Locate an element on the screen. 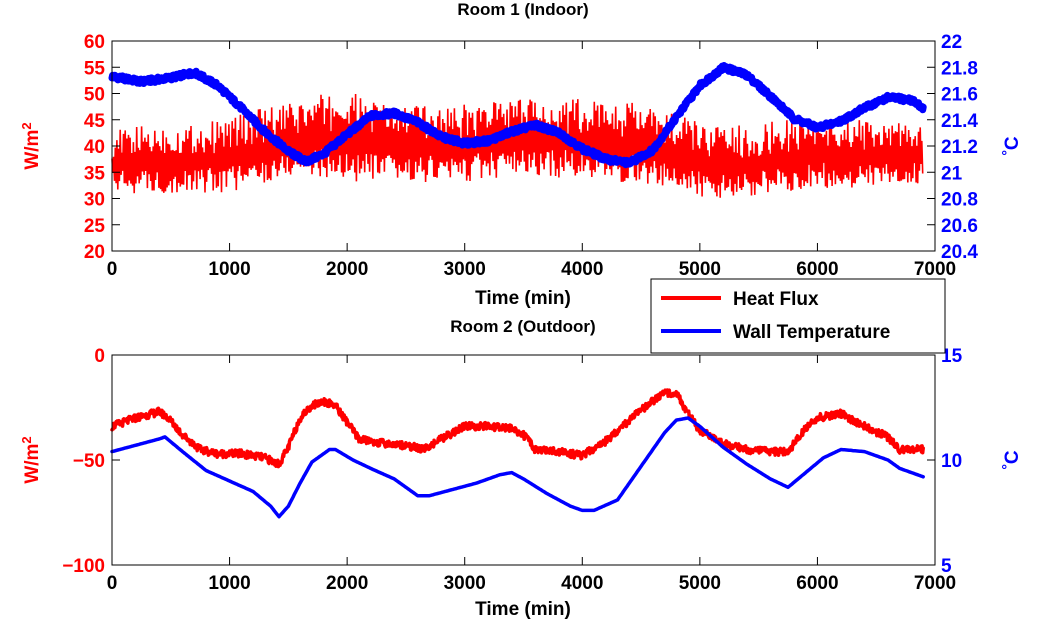 This screenshot has height=627, width=1037. y-right-tick-label: 21 is located at coordinates (952, 173).